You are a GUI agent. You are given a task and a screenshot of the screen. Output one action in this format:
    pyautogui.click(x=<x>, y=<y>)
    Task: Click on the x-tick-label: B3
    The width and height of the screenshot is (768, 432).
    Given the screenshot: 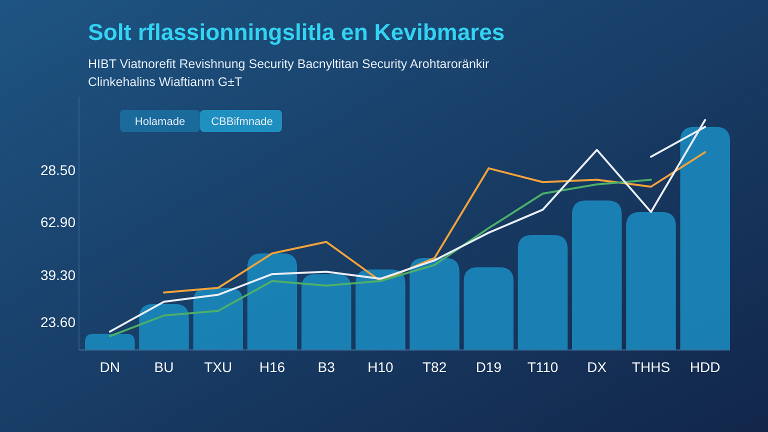 What is the action you would take?
    pyautogui.click(x=327, y=367)
    